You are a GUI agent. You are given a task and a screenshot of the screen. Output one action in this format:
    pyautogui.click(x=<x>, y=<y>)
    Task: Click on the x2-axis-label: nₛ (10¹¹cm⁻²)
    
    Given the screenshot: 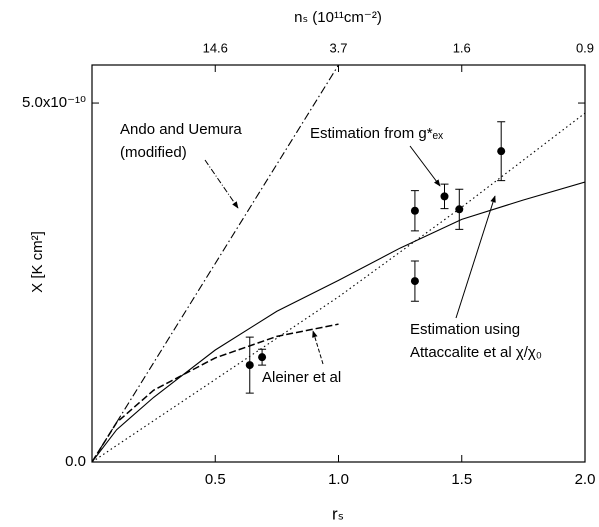 What is the action you would take?
    pyautogui.click(x=338, y=17)
    